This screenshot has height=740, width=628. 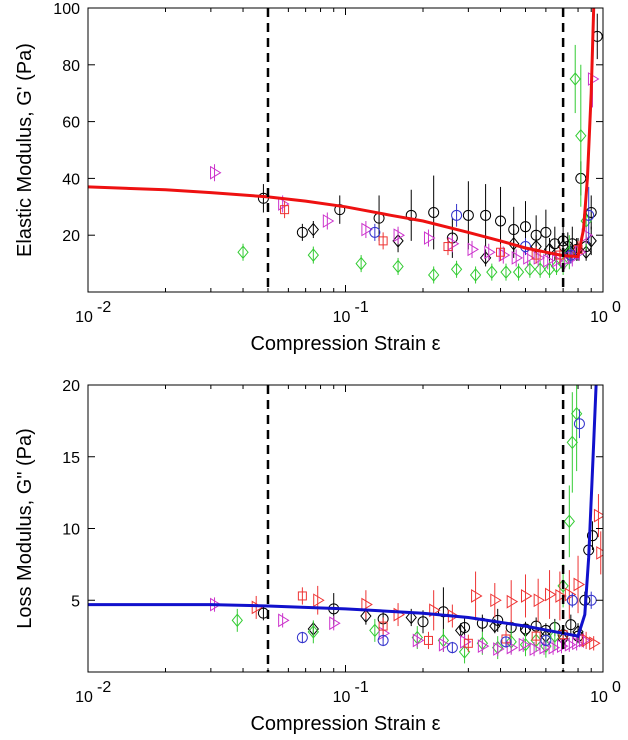 What do you see at coordinates (616, 687) in the screenshot?
I see `loss-x-tick-exponent: 0` at bounding box center [616, 687].